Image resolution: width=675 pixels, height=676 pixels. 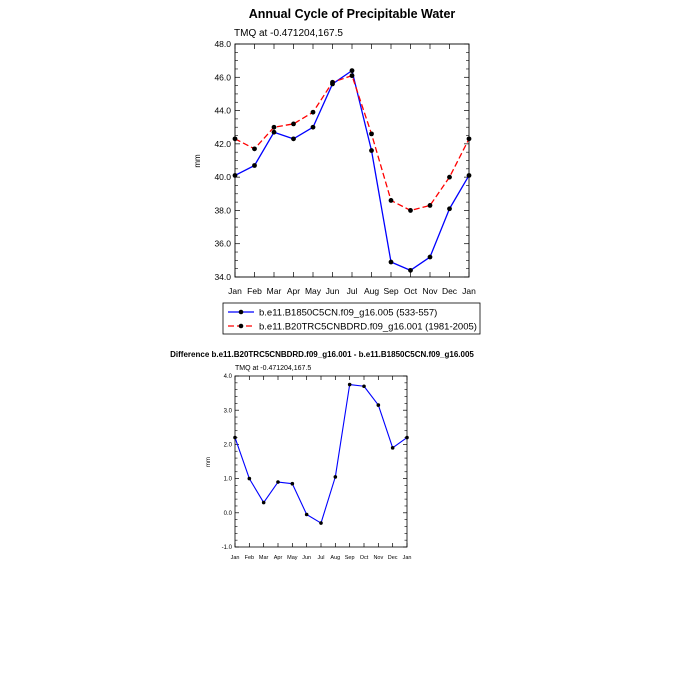 What do you see at coordinates (222, 210) in the screenshot?
I see `y-tick-label: 38.0` at bounding box center [222, 210].